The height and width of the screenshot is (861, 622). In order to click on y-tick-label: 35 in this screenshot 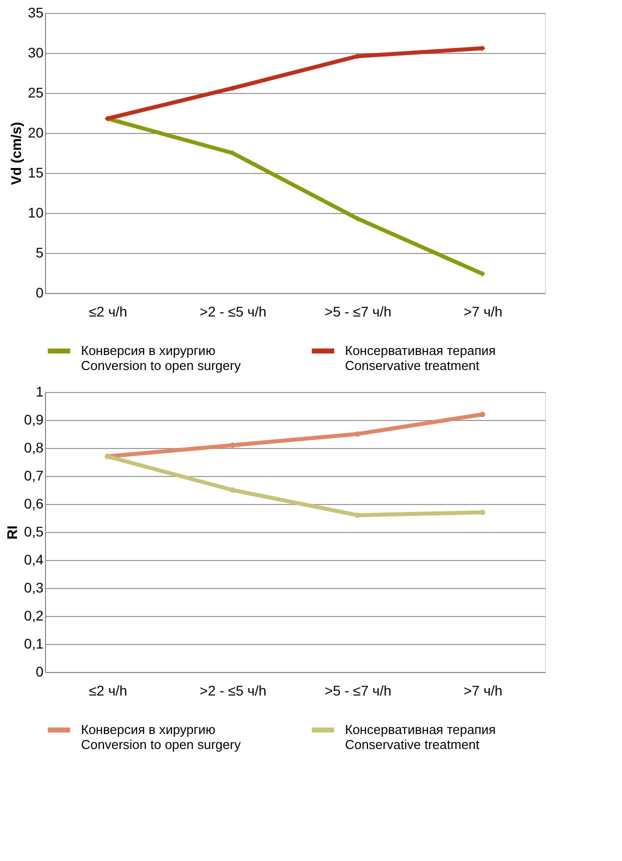, I will do `click(36, 12)`.